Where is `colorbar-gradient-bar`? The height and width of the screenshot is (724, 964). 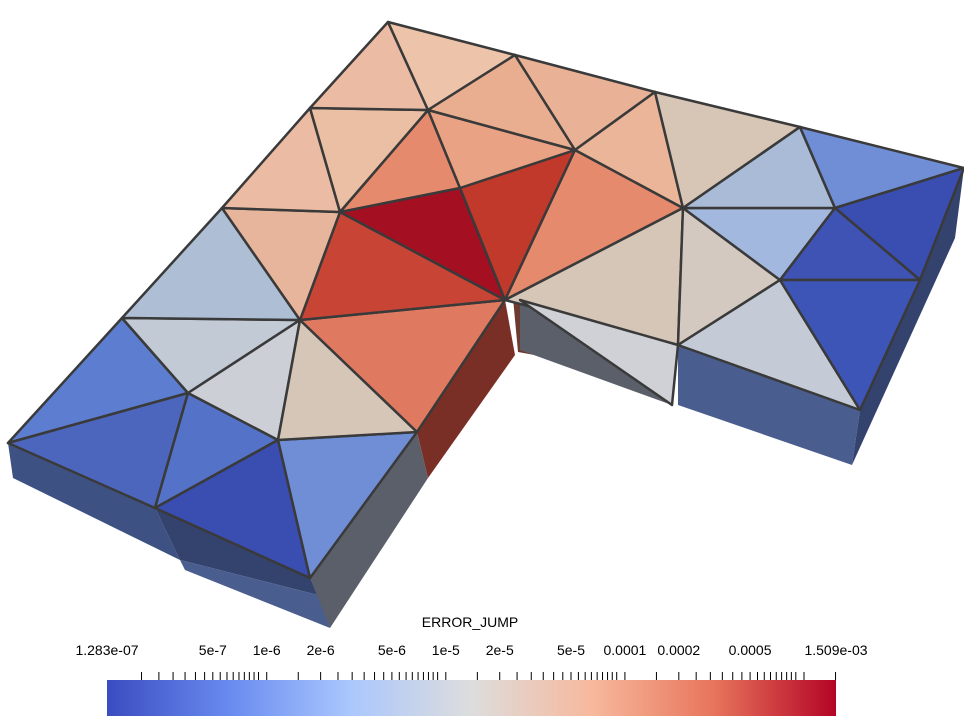 colorbar-gradient-bar is located at coordinates (471, 698).